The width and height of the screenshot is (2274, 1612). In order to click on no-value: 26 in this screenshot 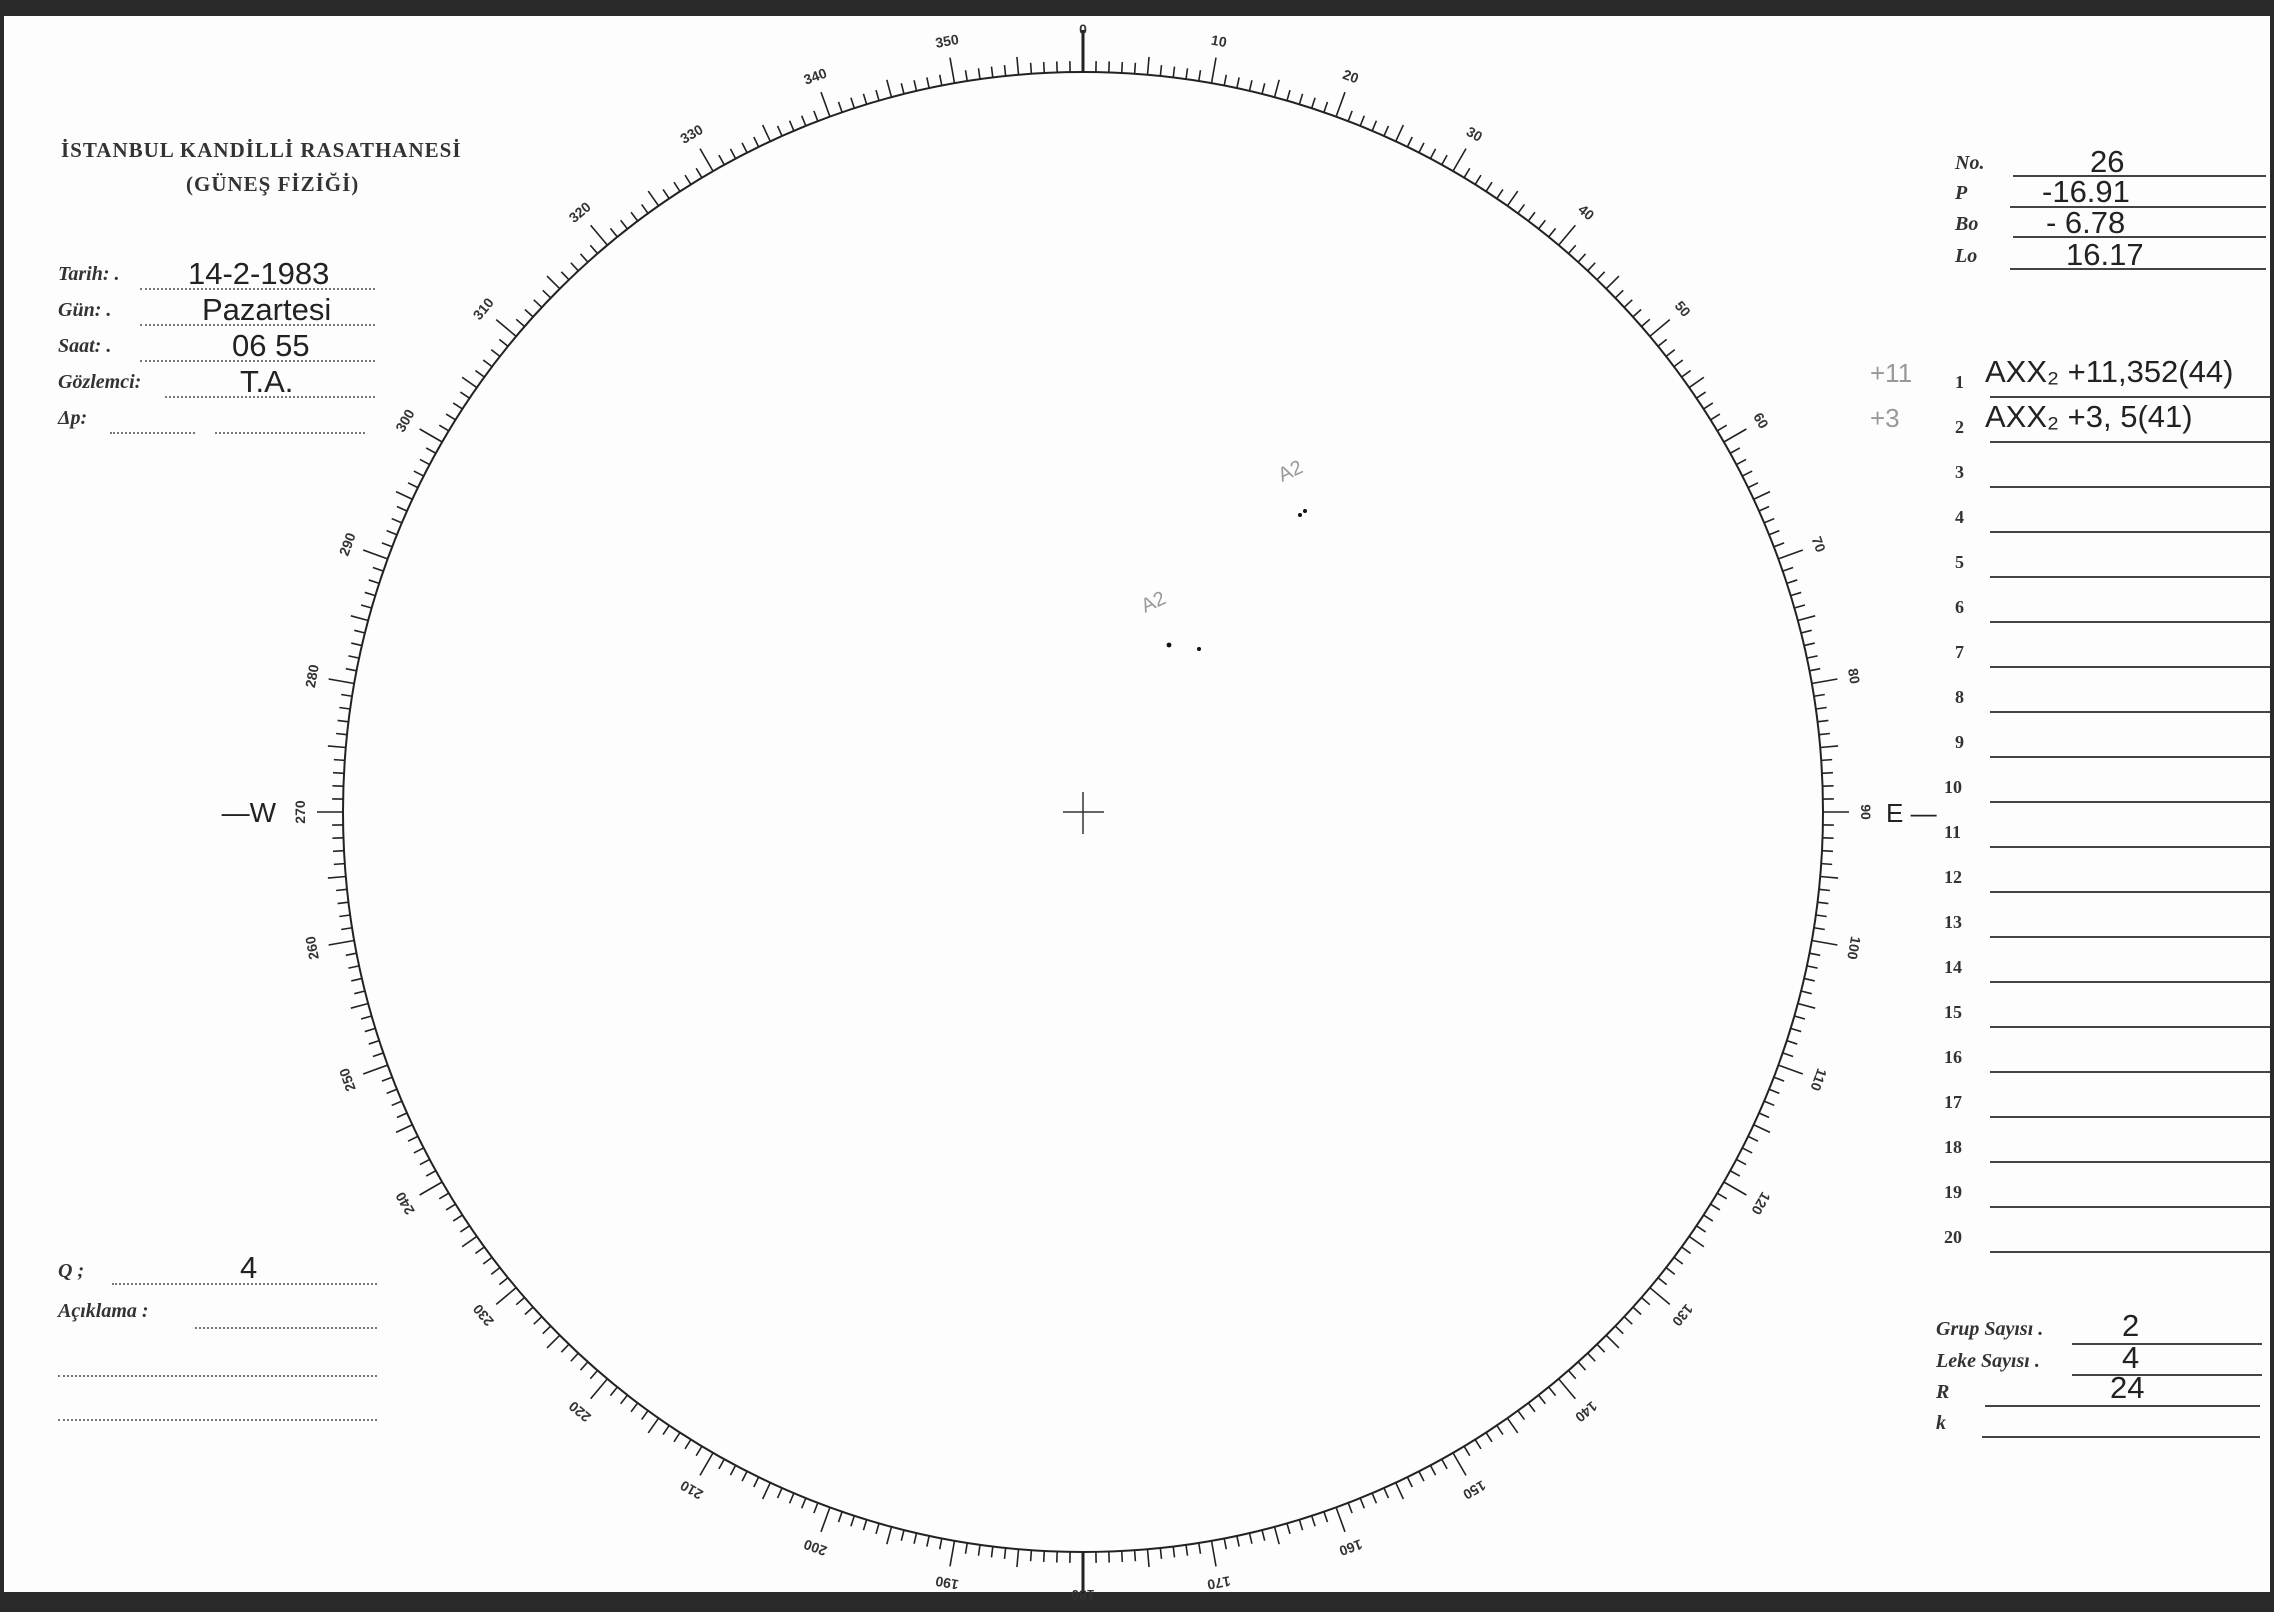, I will do `click(2107, 161)`.